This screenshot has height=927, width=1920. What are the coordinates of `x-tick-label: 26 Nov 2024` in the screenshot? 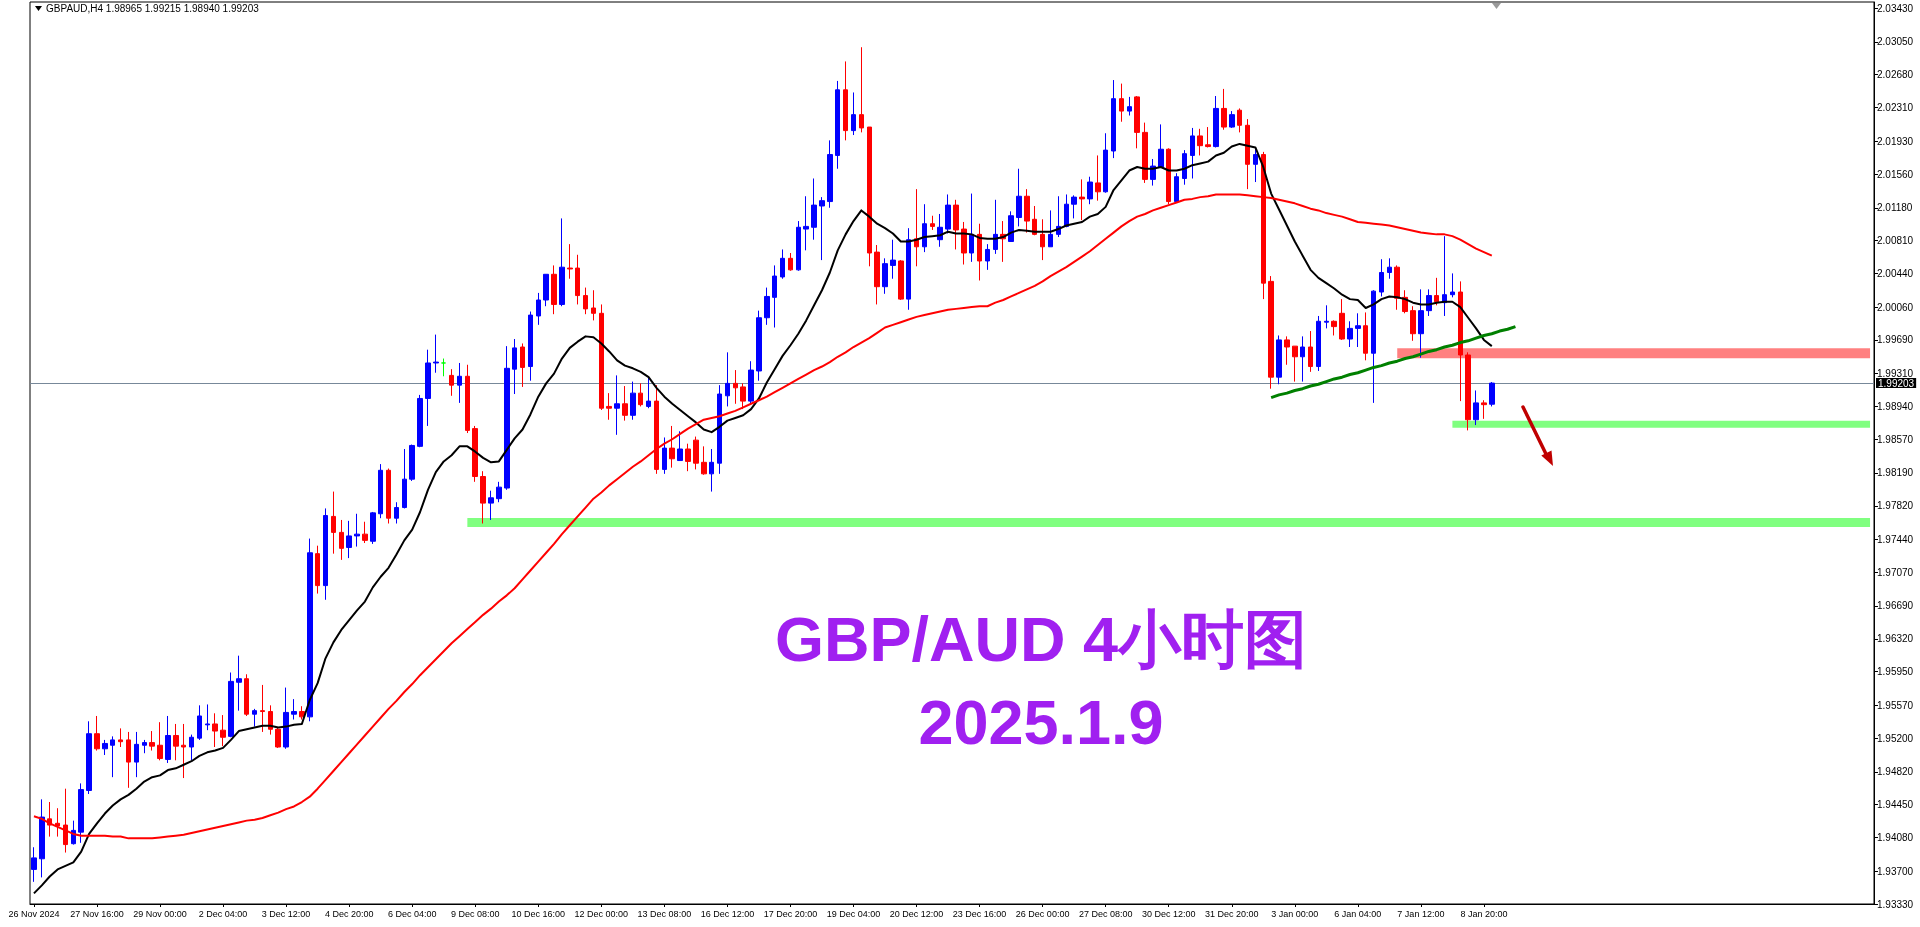 It's located at (34, 913).